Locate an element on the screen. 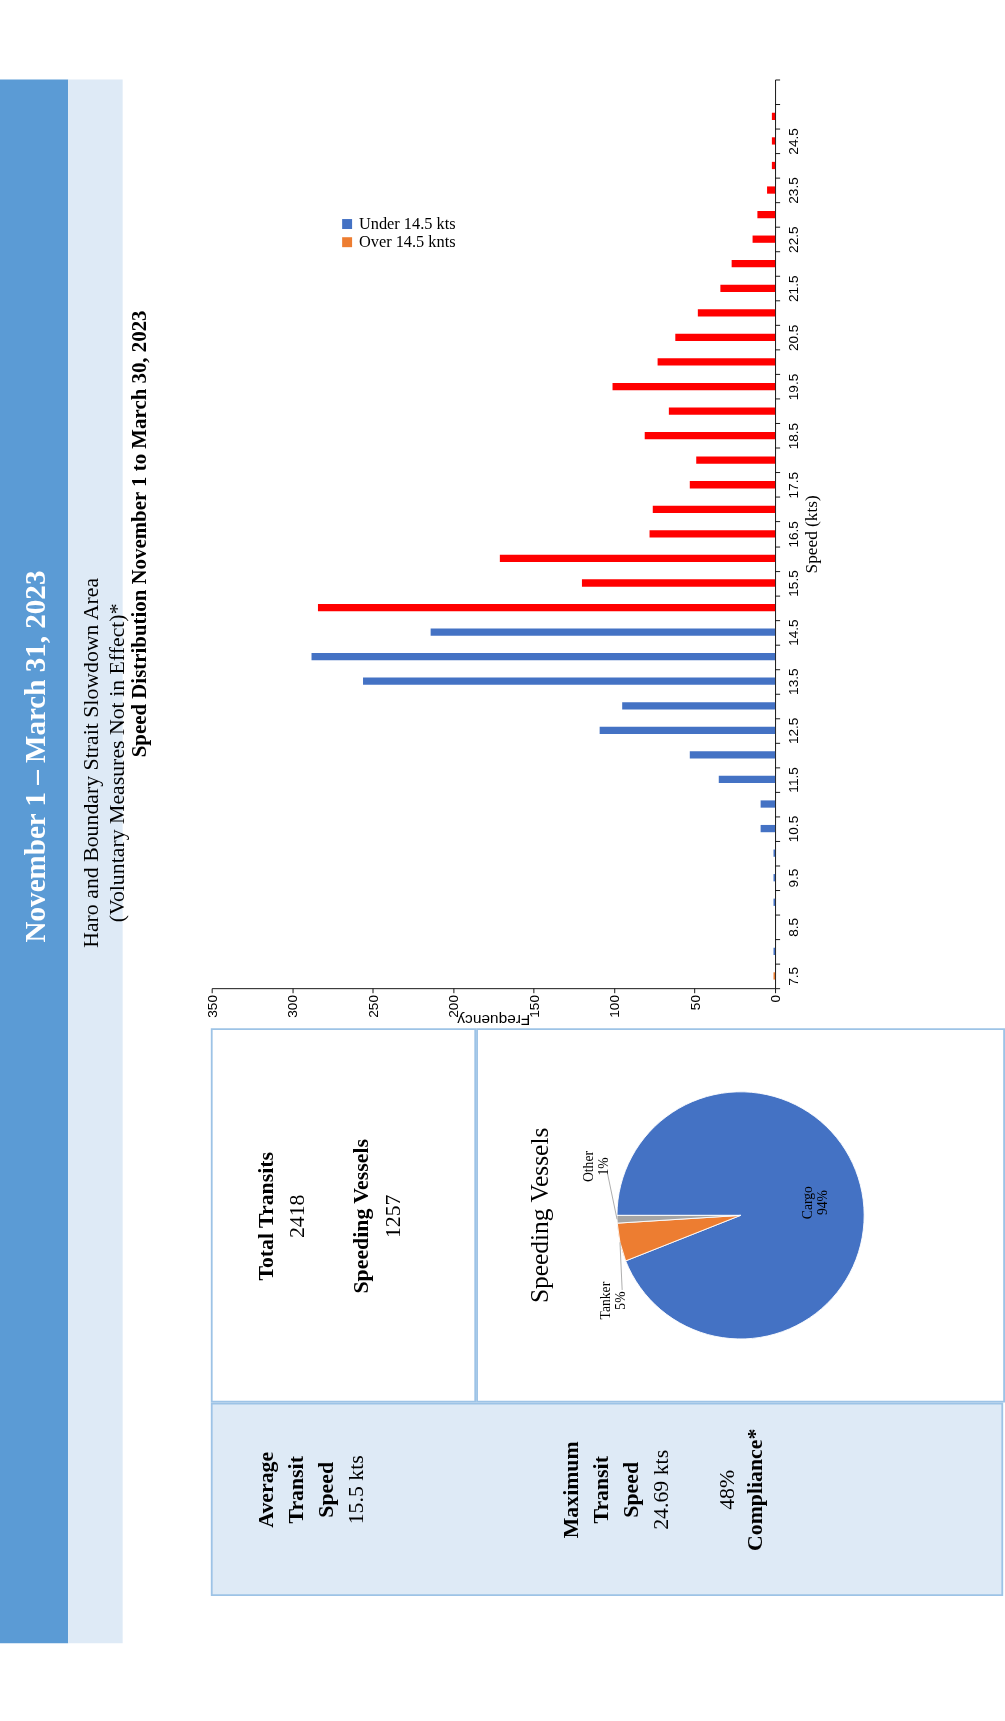  y-tick-label: 17.5 is located at coordinates (794, 485).